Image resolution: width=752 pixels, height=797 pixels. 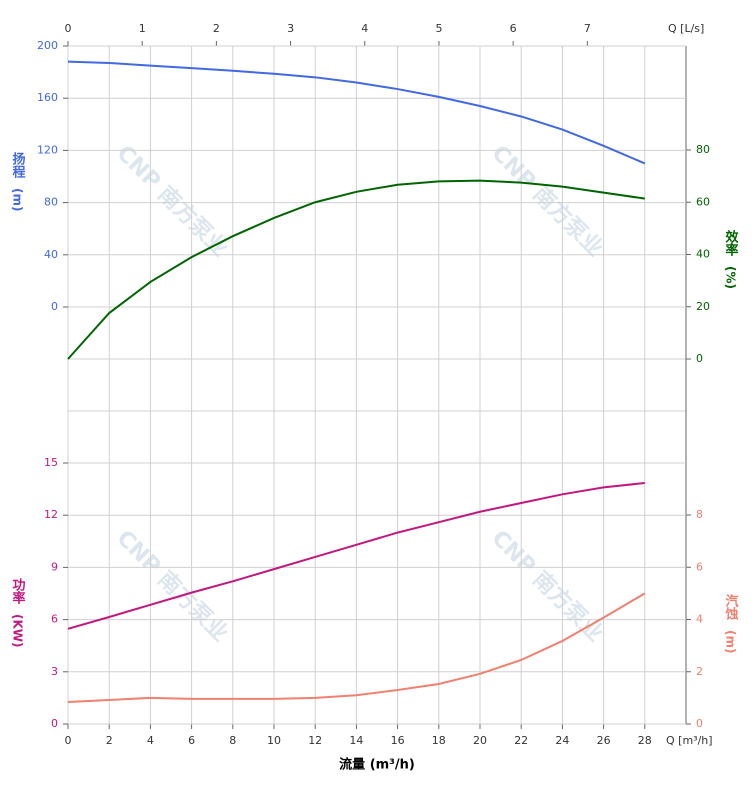 I want to click on axis-title-unit: (%), so click(x=731, y=277).